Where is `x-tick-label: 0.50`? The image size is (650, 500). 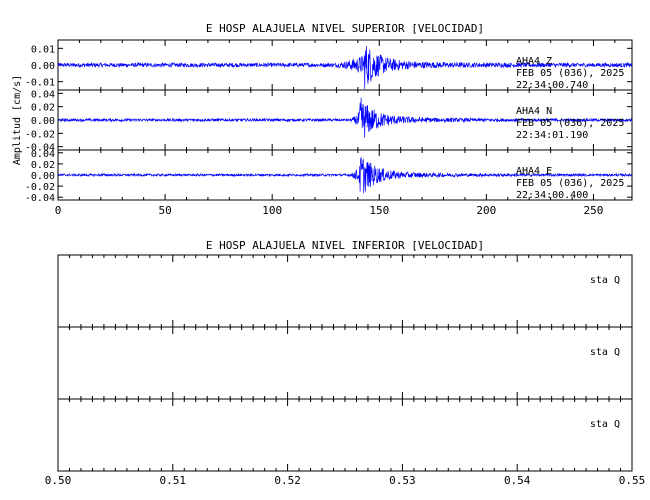
x-tick-label: 0.50 is located at coordinates (58, 480).